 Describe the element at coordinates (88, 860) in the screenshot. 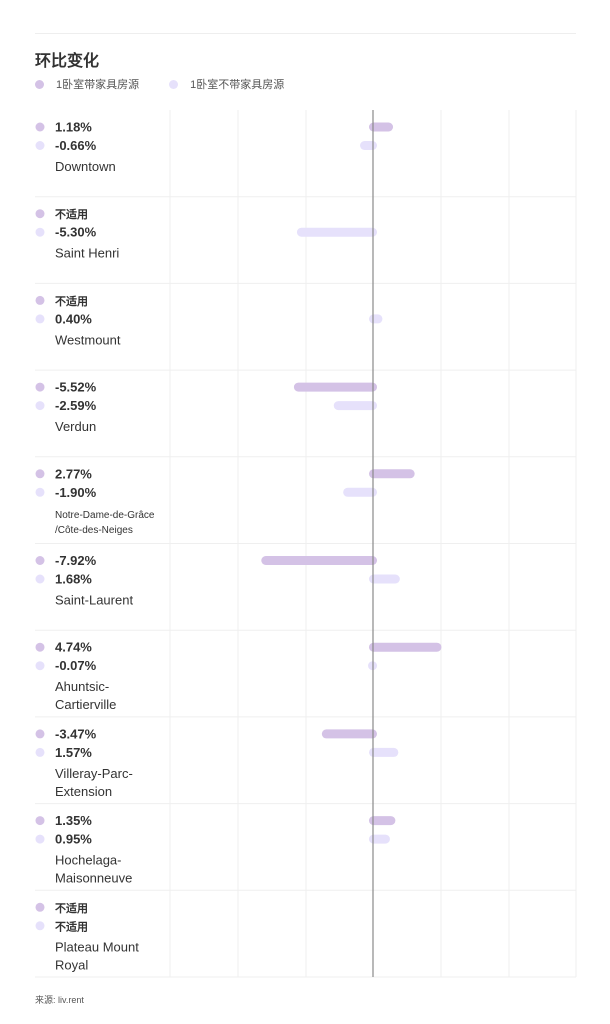

I see `category-label: Hochelaga-` at that location.